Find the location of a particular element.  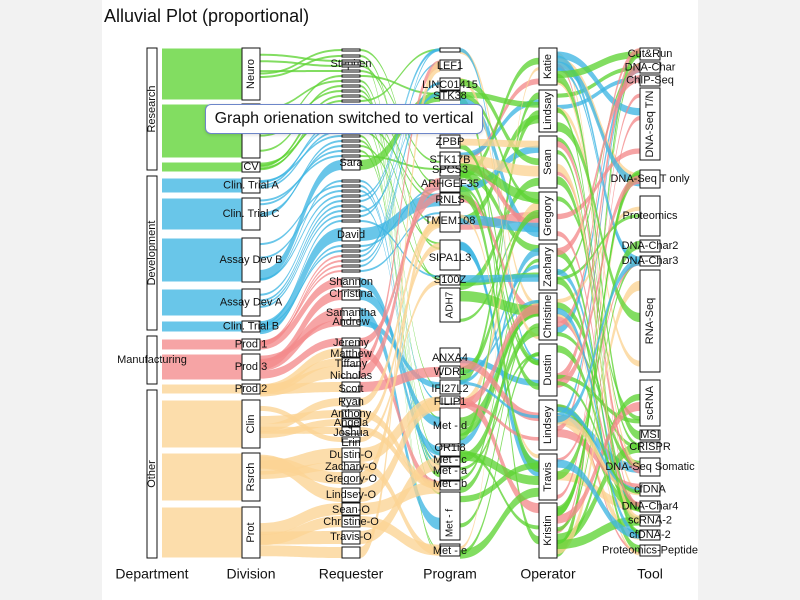

tool-label: DNA-Char3 is located at coordinates (650, 261).